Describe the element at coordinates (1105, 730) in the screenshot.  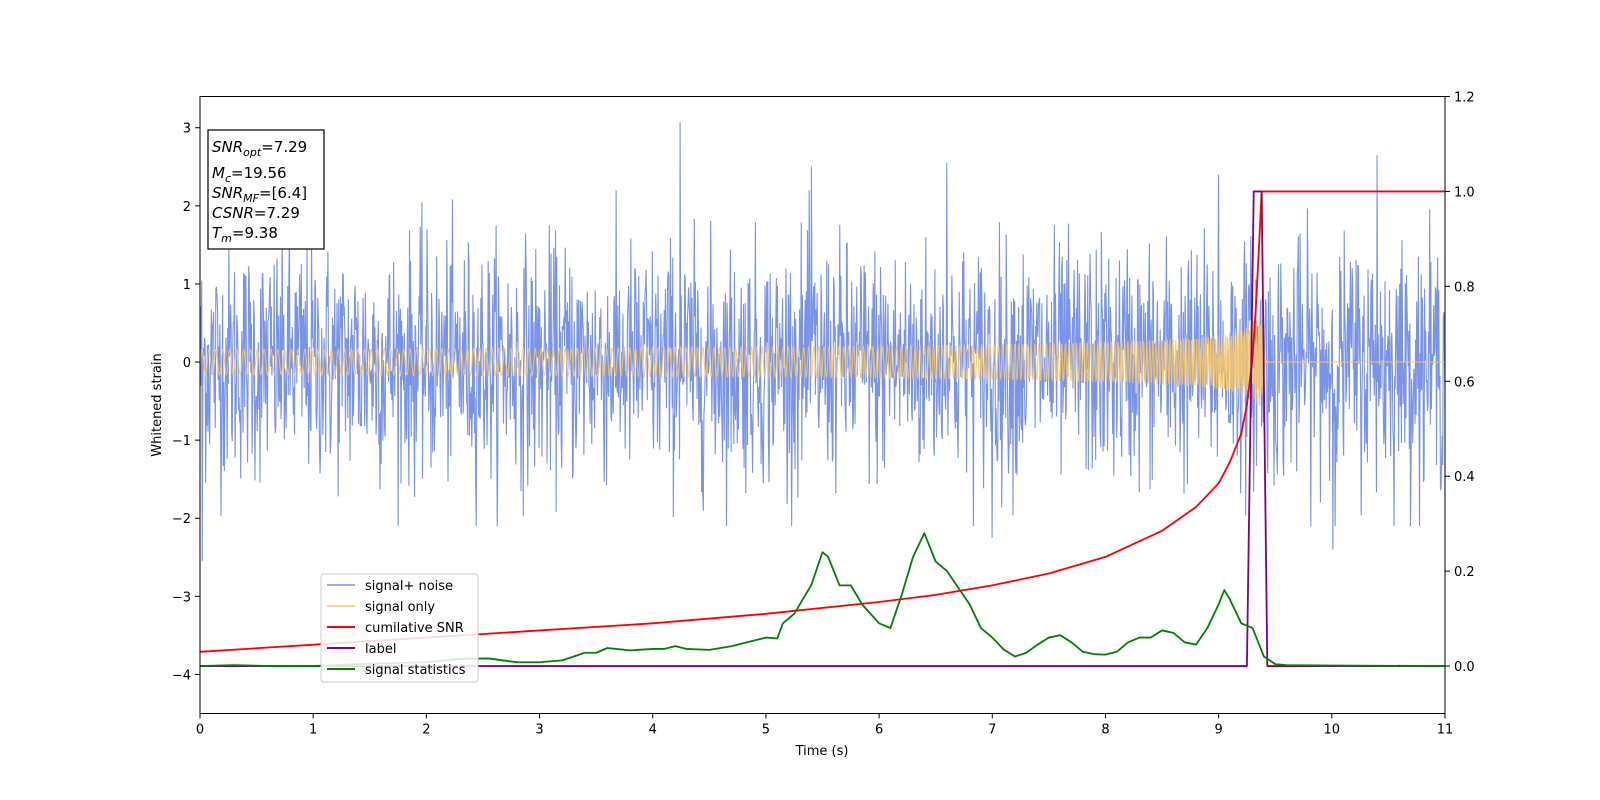
I see `x-tick-label: 8` at that location.